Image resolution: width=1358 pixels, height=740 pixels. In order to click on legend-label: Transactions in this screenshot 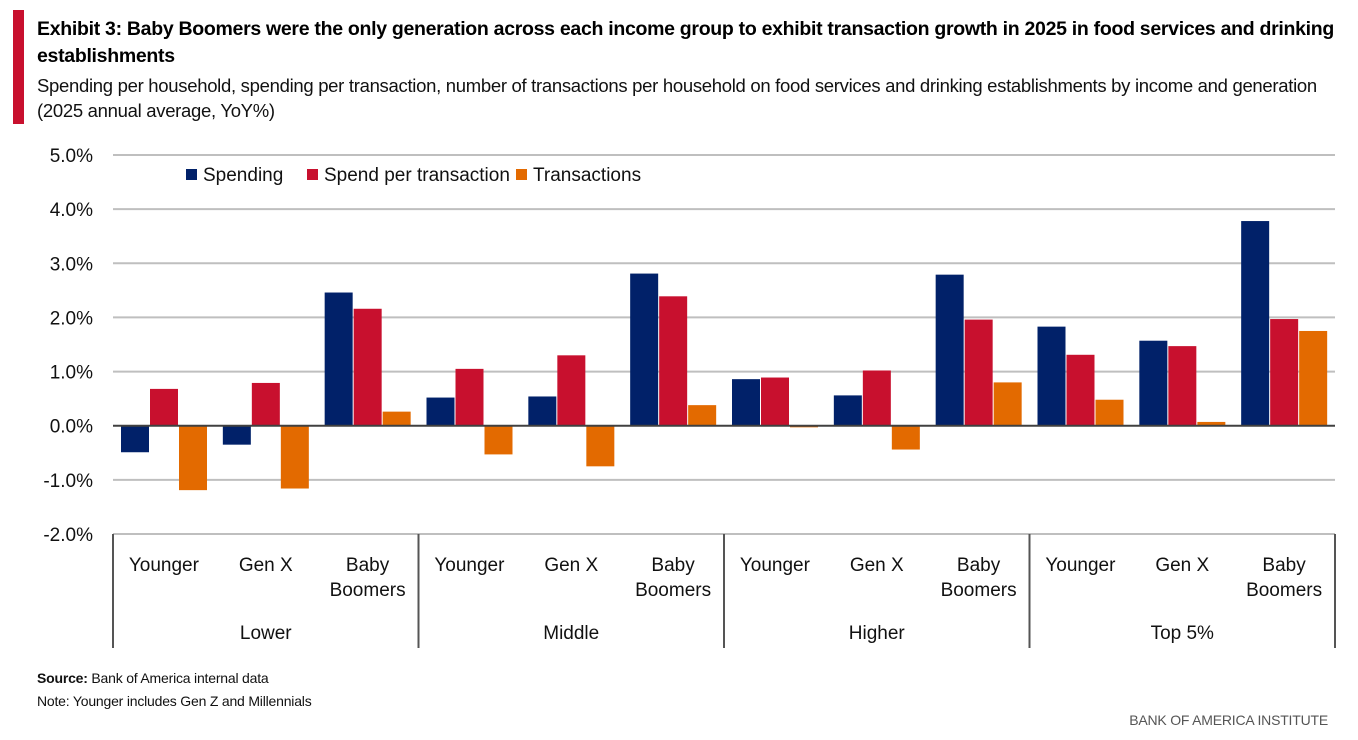, I will do `click(587, 175)`.